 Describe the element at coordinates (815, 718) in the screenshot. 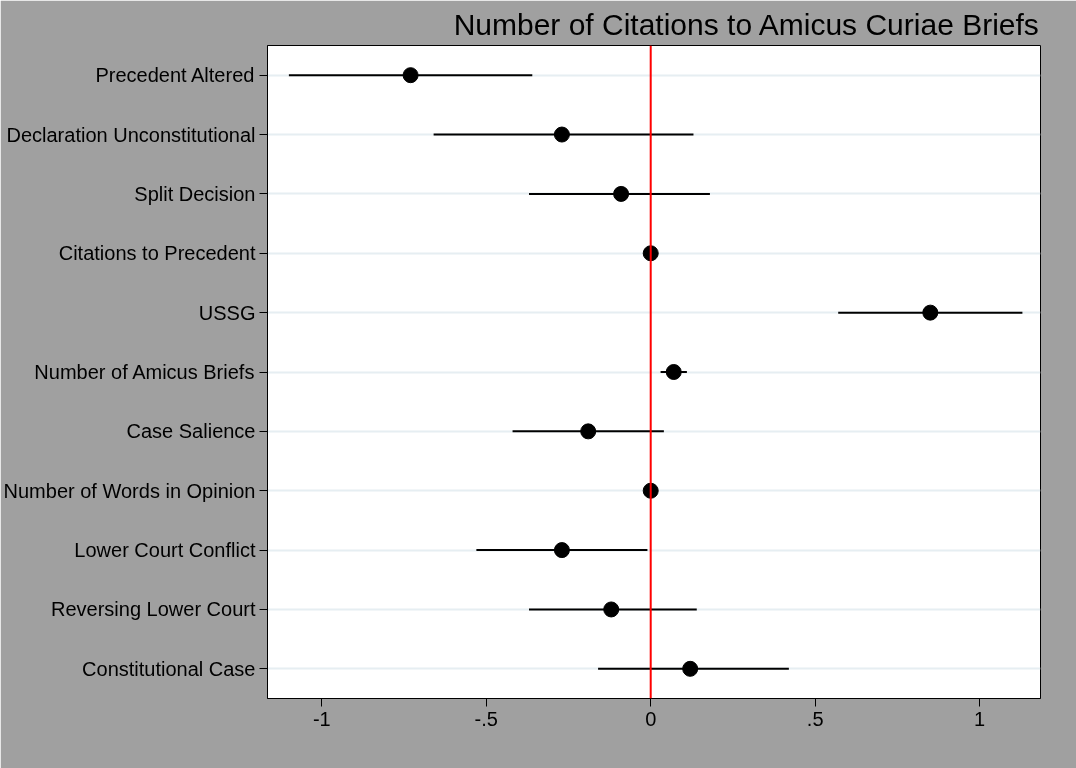

I see `x-tick-label: .5` at that location.